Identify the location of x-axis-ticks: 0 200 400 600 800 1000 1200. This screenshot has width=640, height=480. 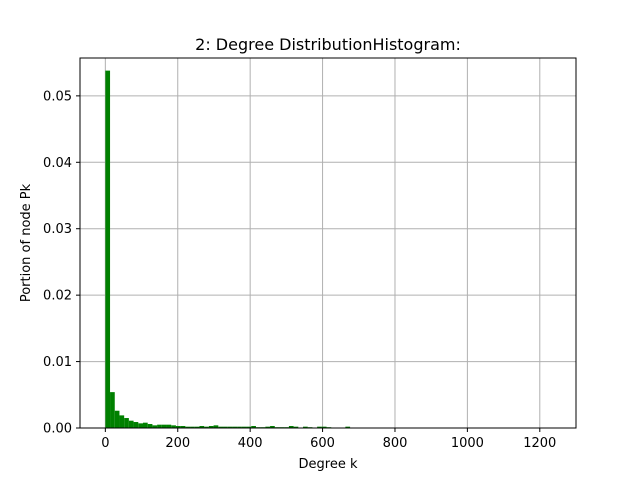
(328, 439).